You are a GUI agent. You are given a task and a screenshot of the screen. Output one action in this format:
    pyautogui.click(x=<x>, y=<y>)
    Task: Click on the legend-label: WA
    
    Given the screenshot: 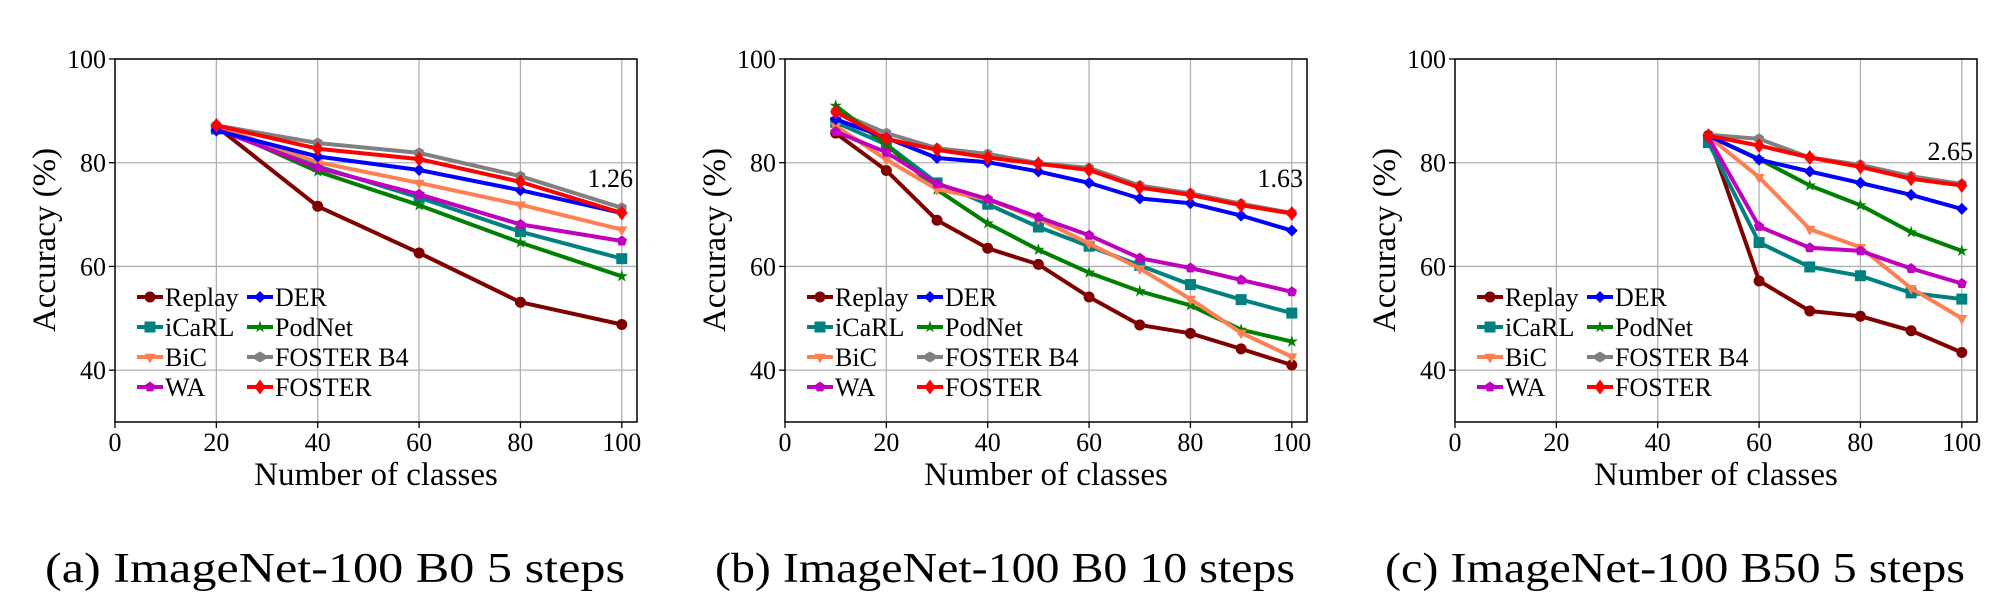 What is the action you would take?
    pyautogui.click(x=1525, y=387)
    